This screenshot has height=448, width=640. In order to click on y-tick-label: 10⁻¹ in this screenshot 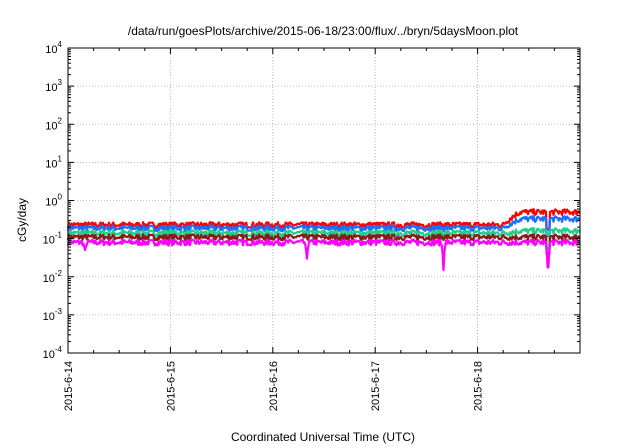, I will do `click(53, 239)`.